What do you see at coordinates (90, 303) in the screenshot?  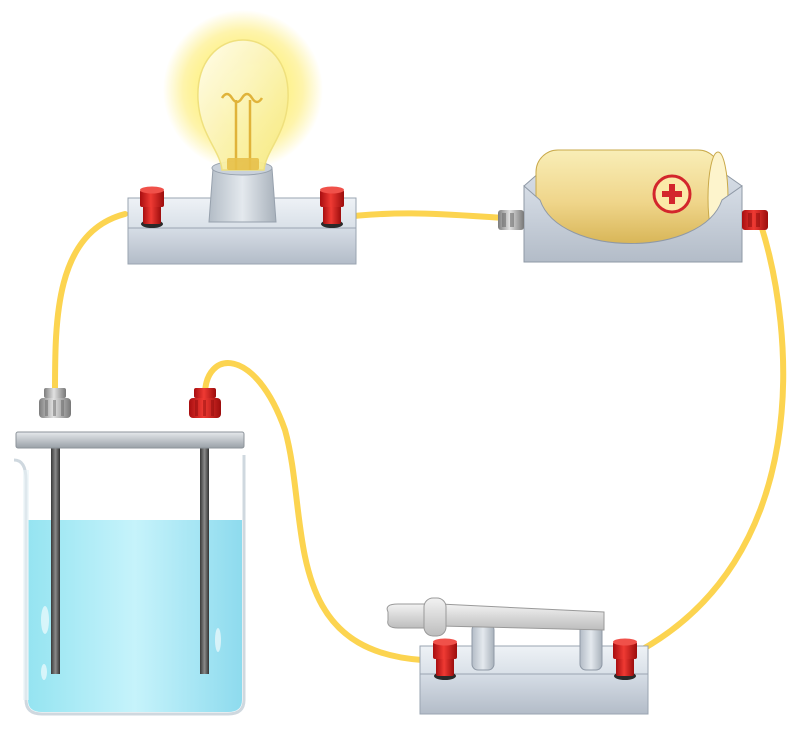 I see `wire-beaker-to-bulb` at bounding box center [90, 303].